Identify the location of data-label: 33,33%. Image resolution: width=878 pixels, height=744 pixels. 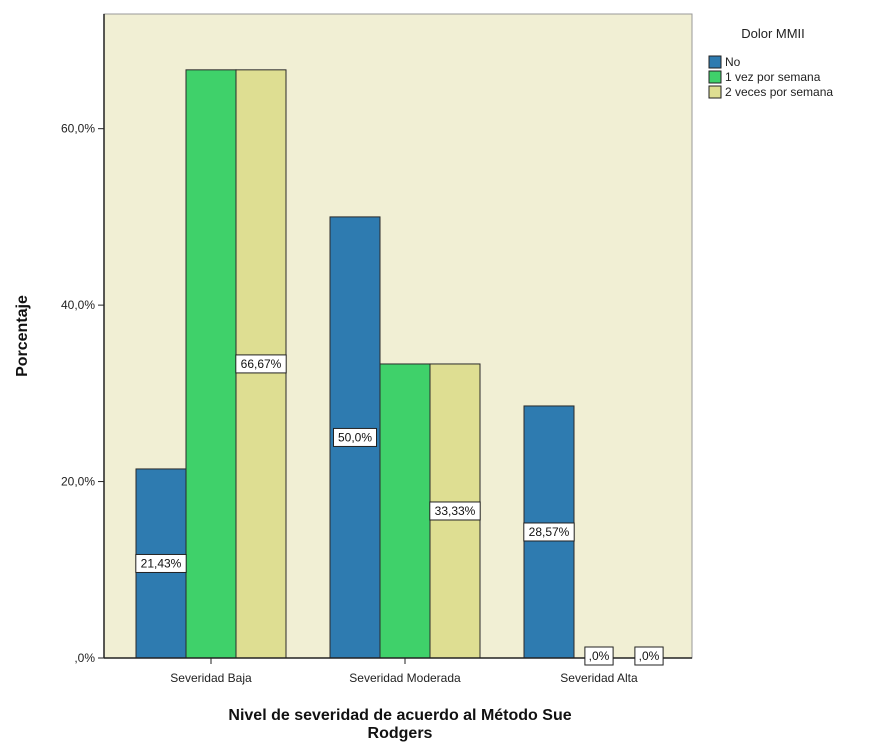
(455, 511).